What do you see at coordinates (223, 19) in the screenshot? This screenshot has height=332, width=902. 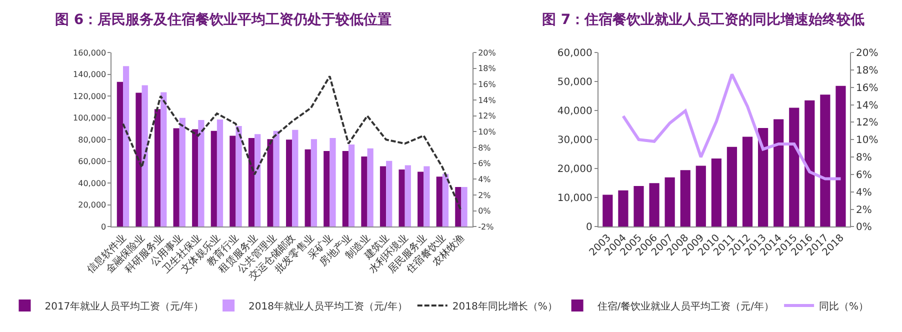 I see `chart-title: 图 6：居民服务及住宿餐饮业平均工资仍处于较低位置` at bounding box center [223, 19].